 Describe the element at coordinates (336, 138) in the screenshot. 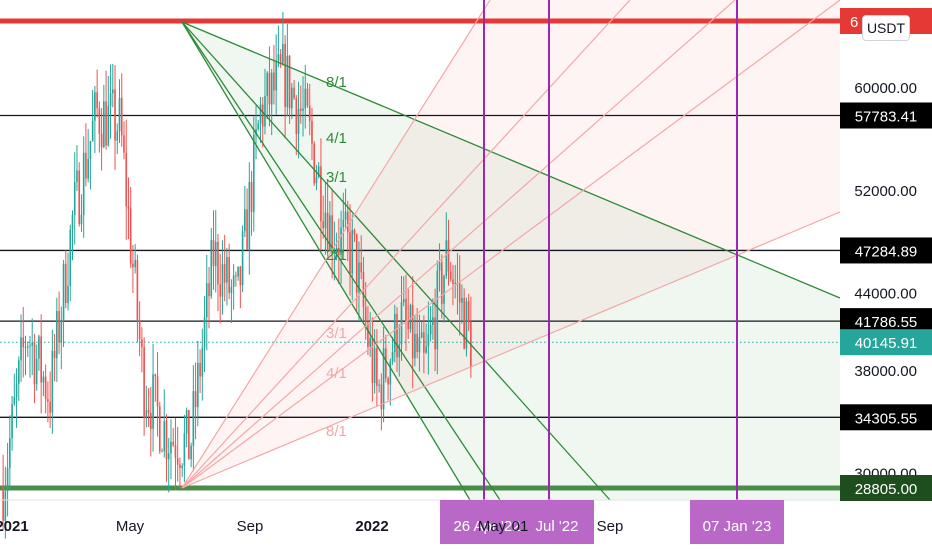

I see `gann-fan-down-label: 4/1` at that location.